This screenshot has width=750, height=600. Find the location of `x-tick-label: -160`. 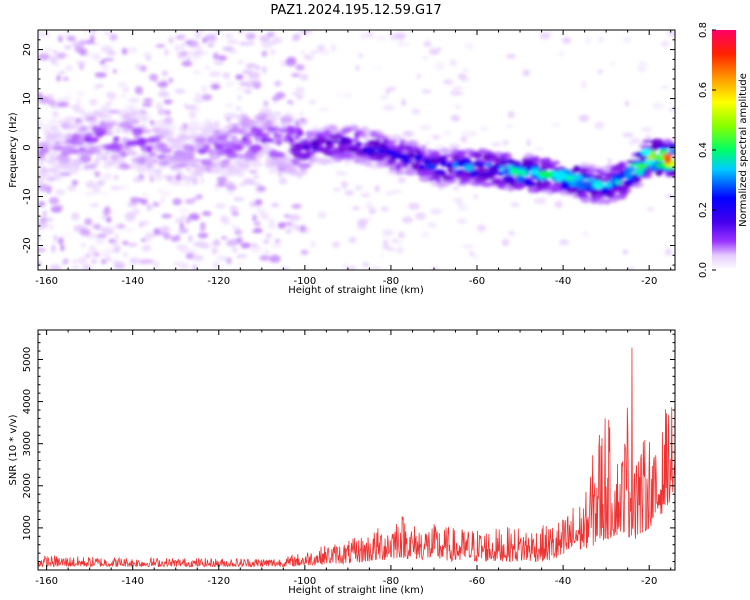

x-tick-label: -160 is located at coordinates (46, 281).